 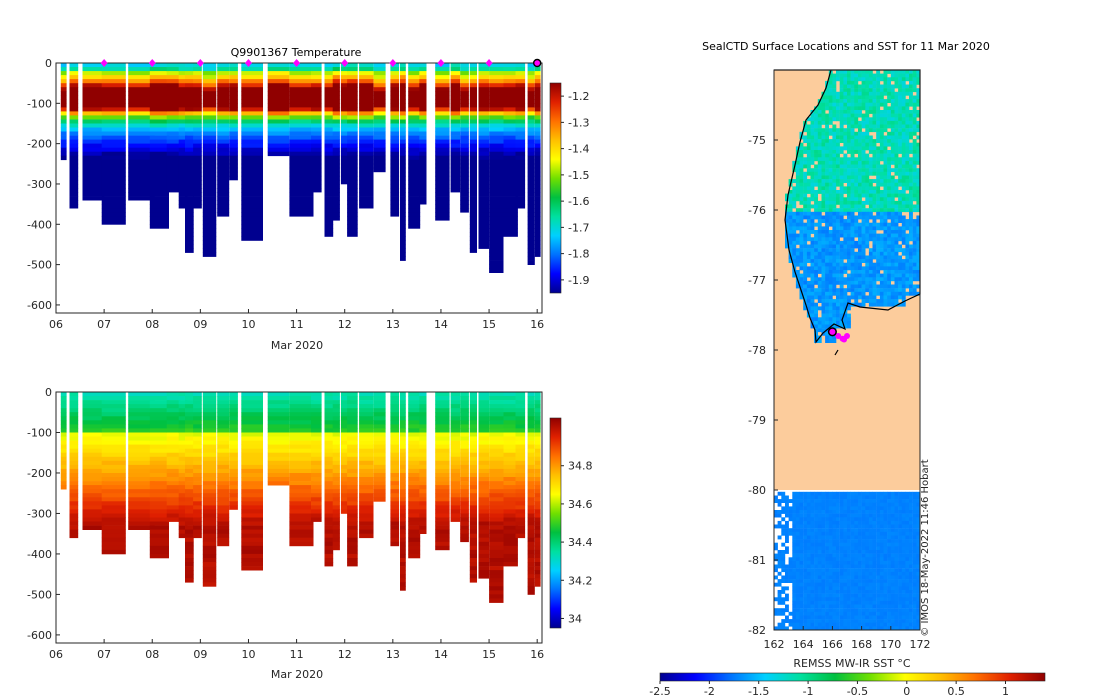 I want to click on salinity-x-tick-label: 11, so click(x=297, y=654).